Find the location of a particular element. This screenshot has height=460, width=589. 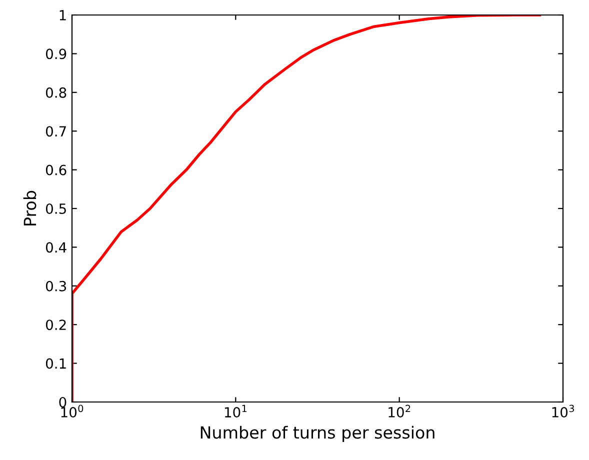

y-tick-label: 1 is located at coordinates (63, 15).